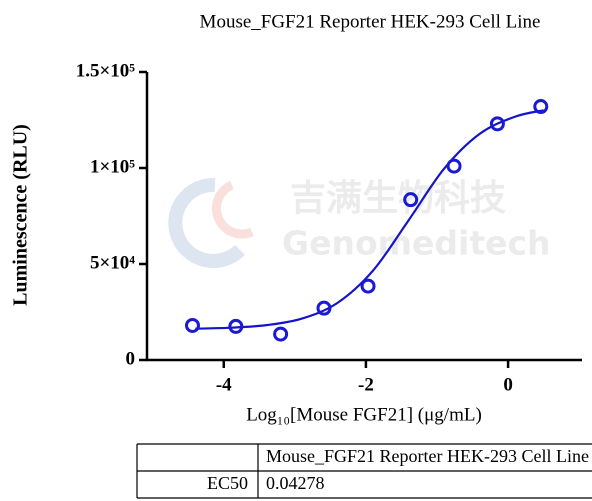  I want to click on y-axis-label: Luminescence (RLU), so click(21, 215).